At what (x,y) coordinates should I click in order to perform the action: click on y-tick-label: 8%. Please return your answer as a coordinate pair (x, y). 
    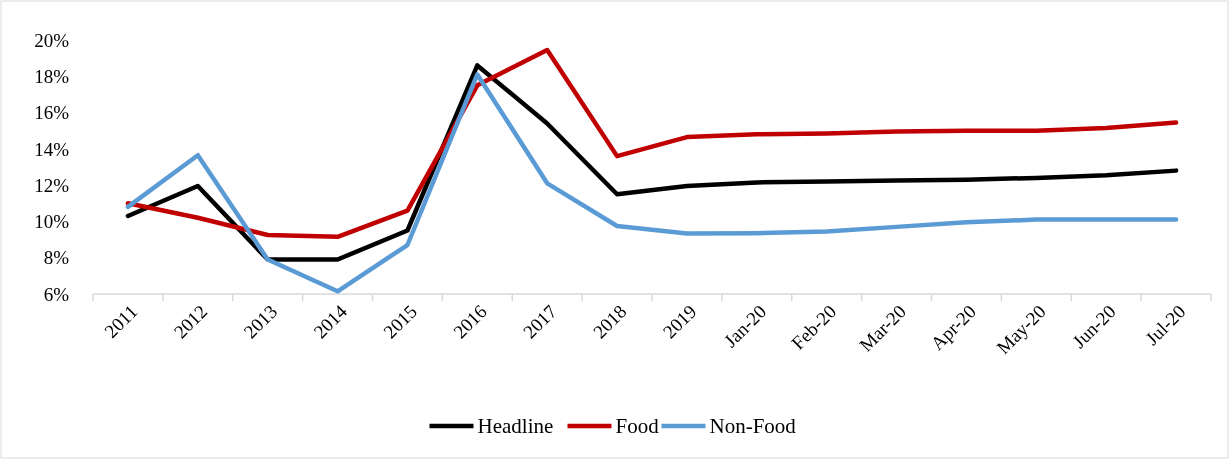
    Looking at the image, I should click on (56, 258).